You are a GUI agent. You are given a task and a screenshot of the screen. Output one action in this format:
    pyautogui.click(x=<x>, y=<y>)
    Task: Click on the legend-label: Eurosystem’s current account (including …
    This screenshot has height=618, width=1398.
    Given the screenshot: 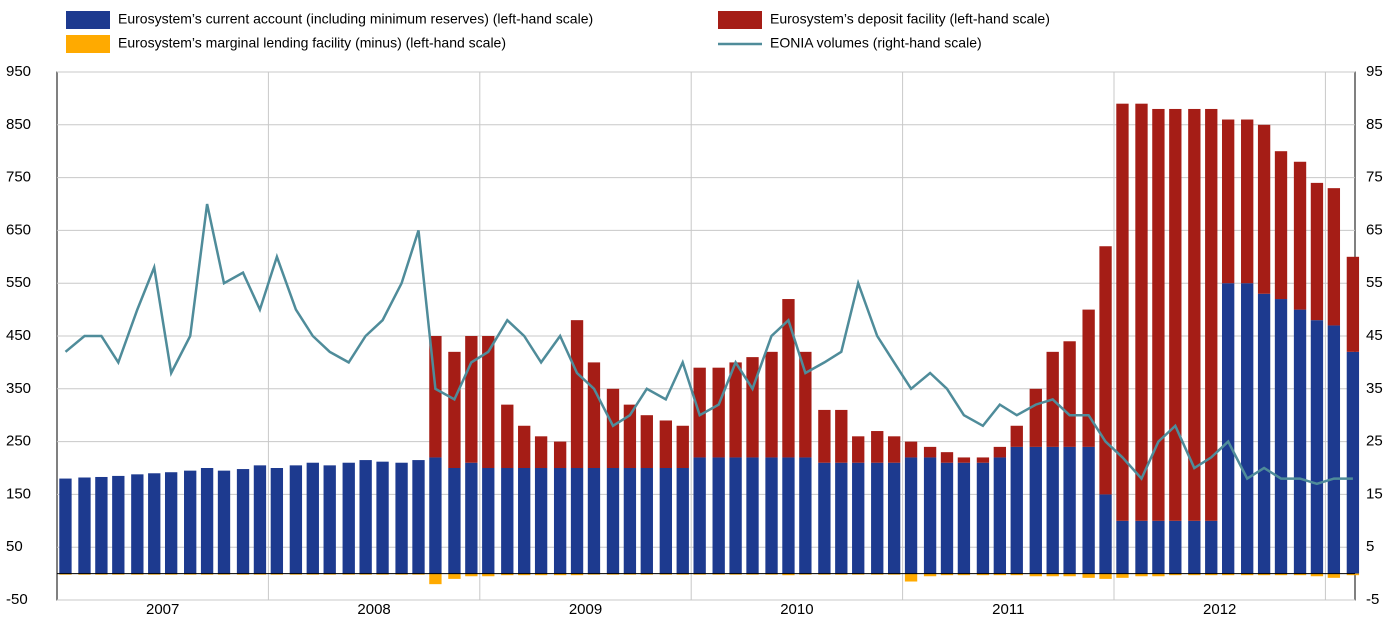 What is the action you would take?
    pyautogui.click(x=355, y=19)
    